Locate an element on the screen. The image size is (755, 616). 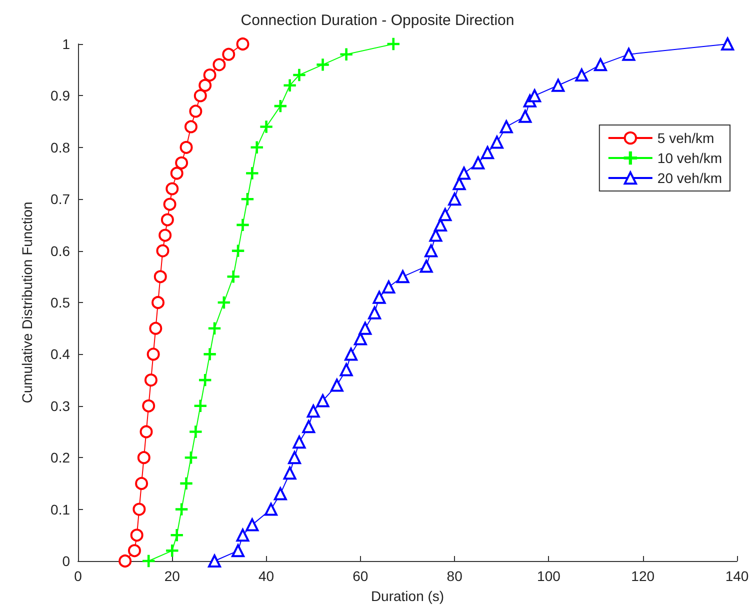
x-tick-label: 60 is located at coordinates (360, 576).